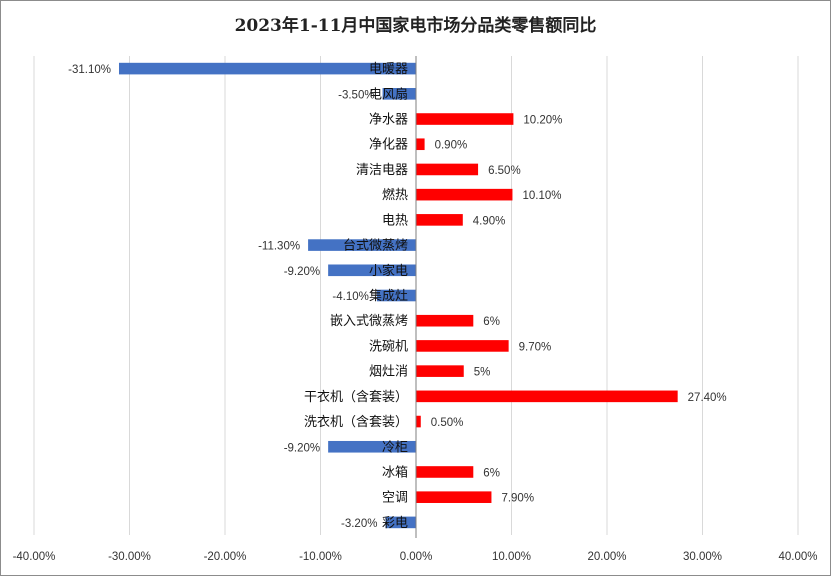  Describe the element at coordinates (702, 557) in the screenshot. I see `x-tick-label: 30.00%` at that location.